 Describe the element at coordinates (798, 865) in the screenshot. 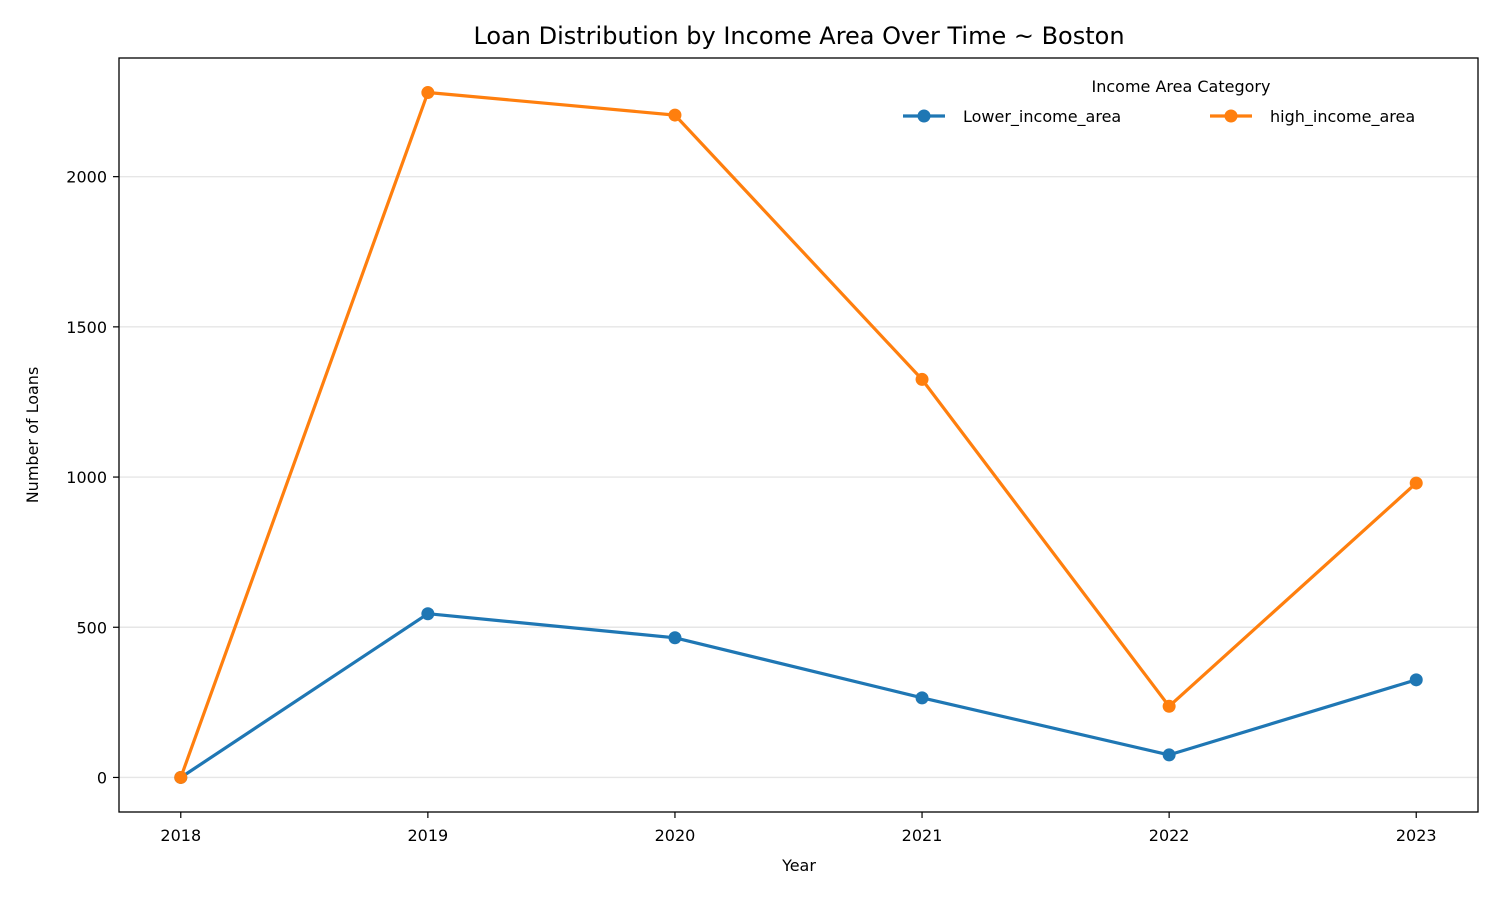

I see `x-axis-title: Year` at that location.